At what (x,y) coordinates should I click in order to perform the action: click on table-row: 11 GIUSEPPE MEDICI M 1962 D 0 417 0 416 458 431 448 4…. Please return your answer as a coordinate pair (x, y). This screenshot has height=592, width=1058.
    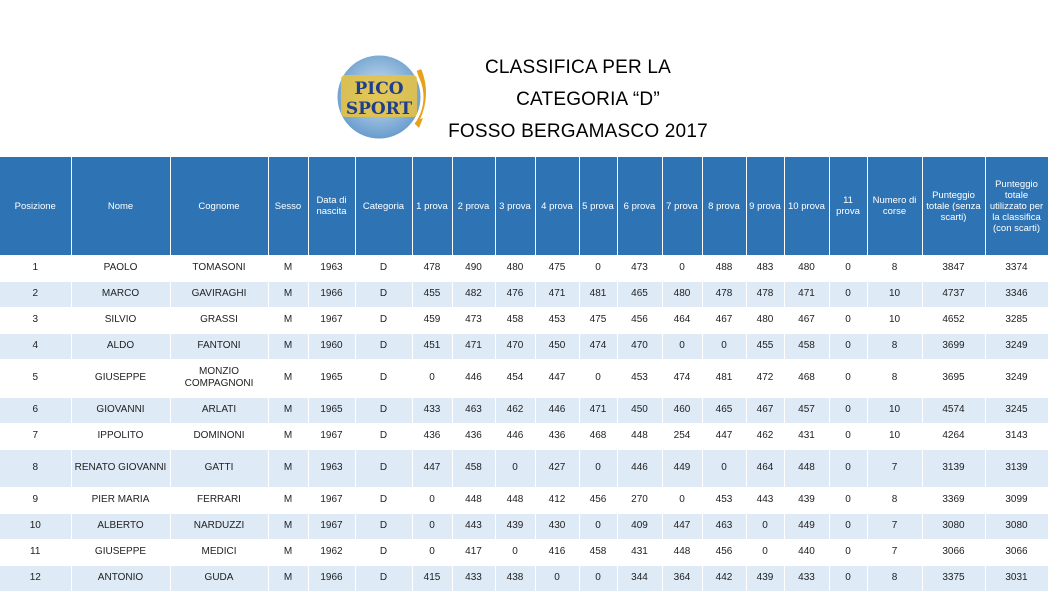
    Looking at the image, I should click on (524, 552).